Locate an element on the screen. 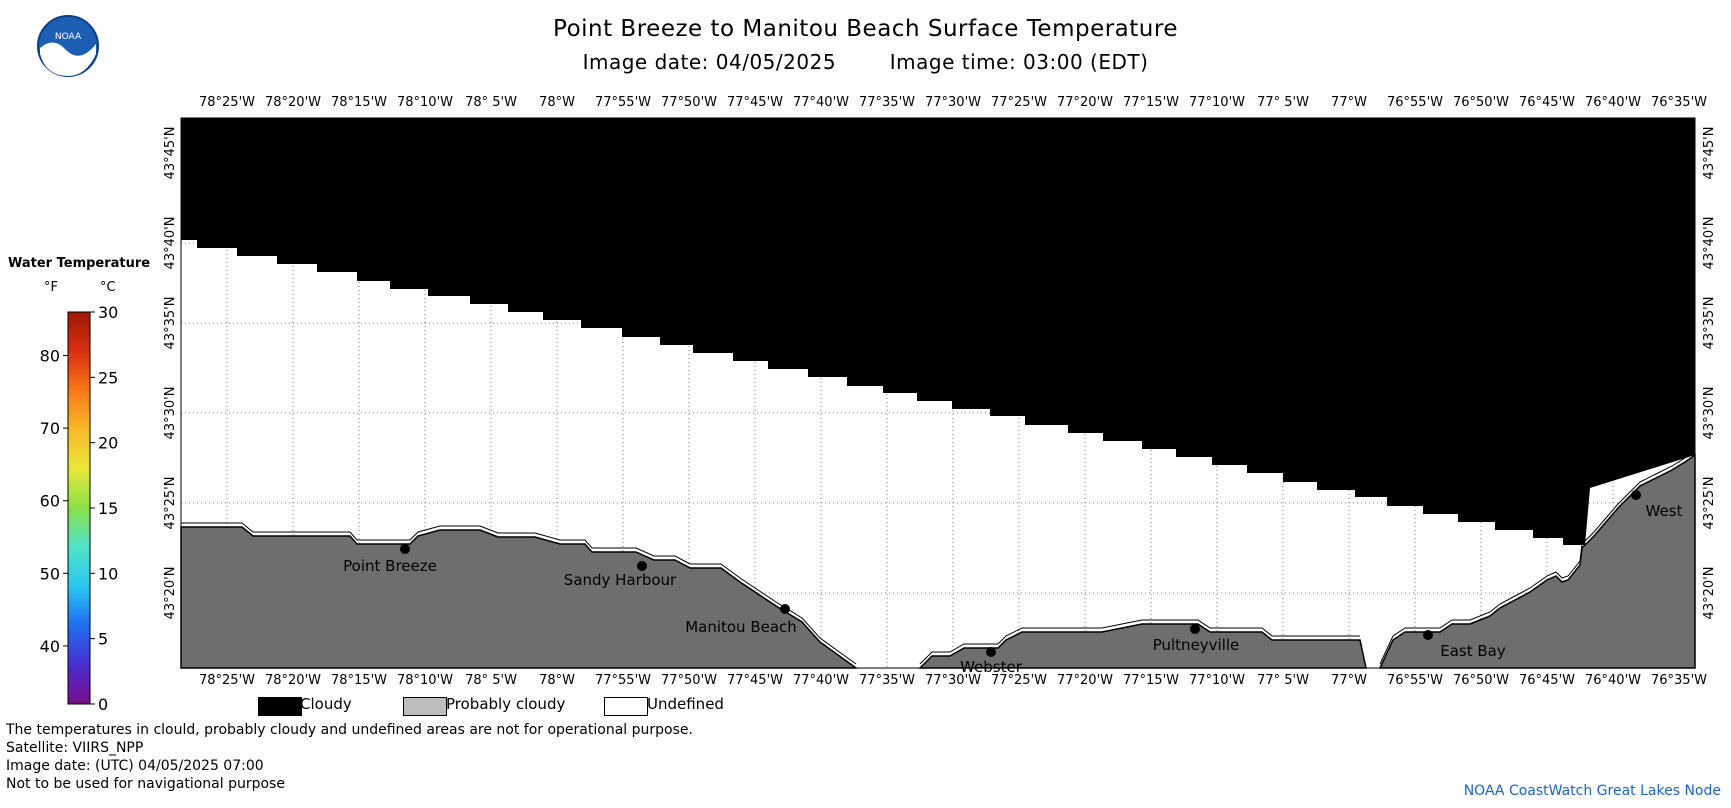  longitude-label-top: 76°40'W is located at coordinates (1613, 102).